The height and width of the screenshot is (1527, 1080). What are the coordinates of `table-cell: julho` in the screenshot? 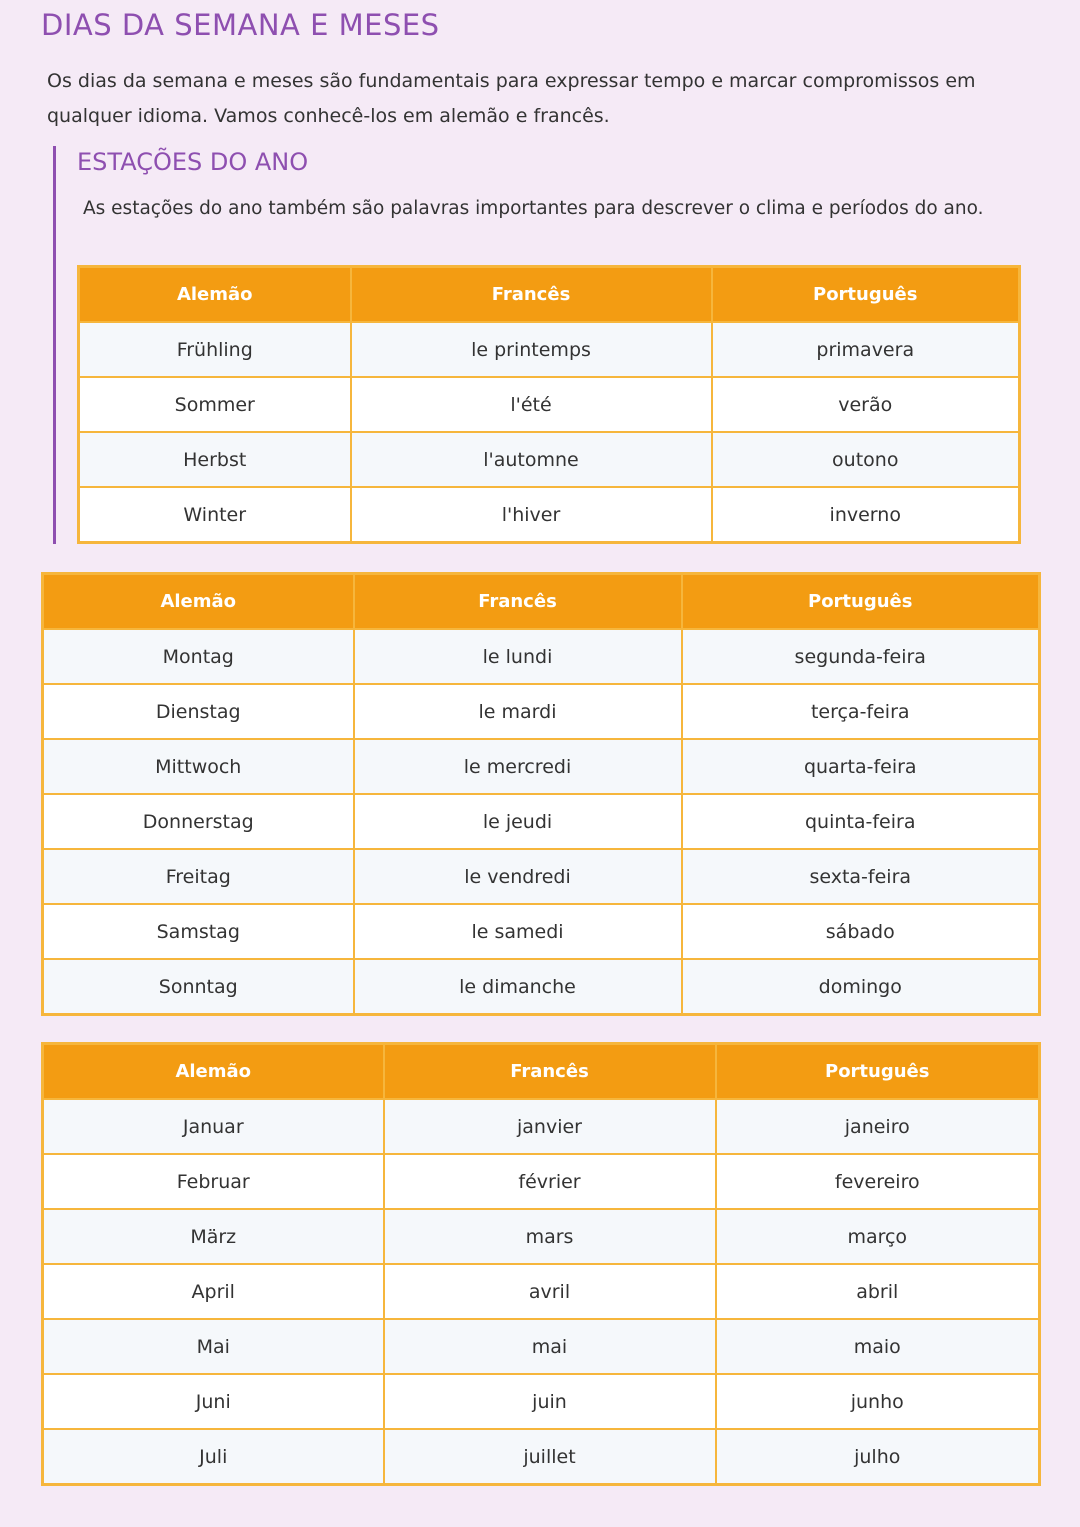 It's located at (877, 1457).